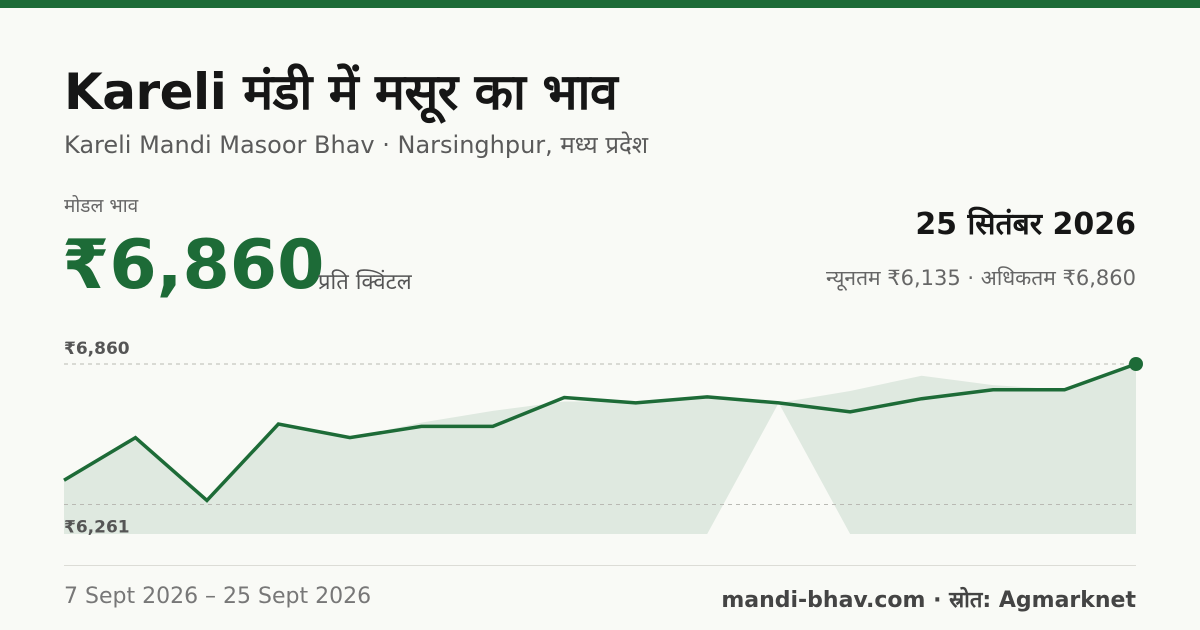 Image resolution: width=1200 pixels, height=630 pixels. Describe the element at coordinates (981, 278) in the screenshot. I see `min-max-range: न्यूनतम ₹6,135 · अधिकतम ₹6,860` at that location.